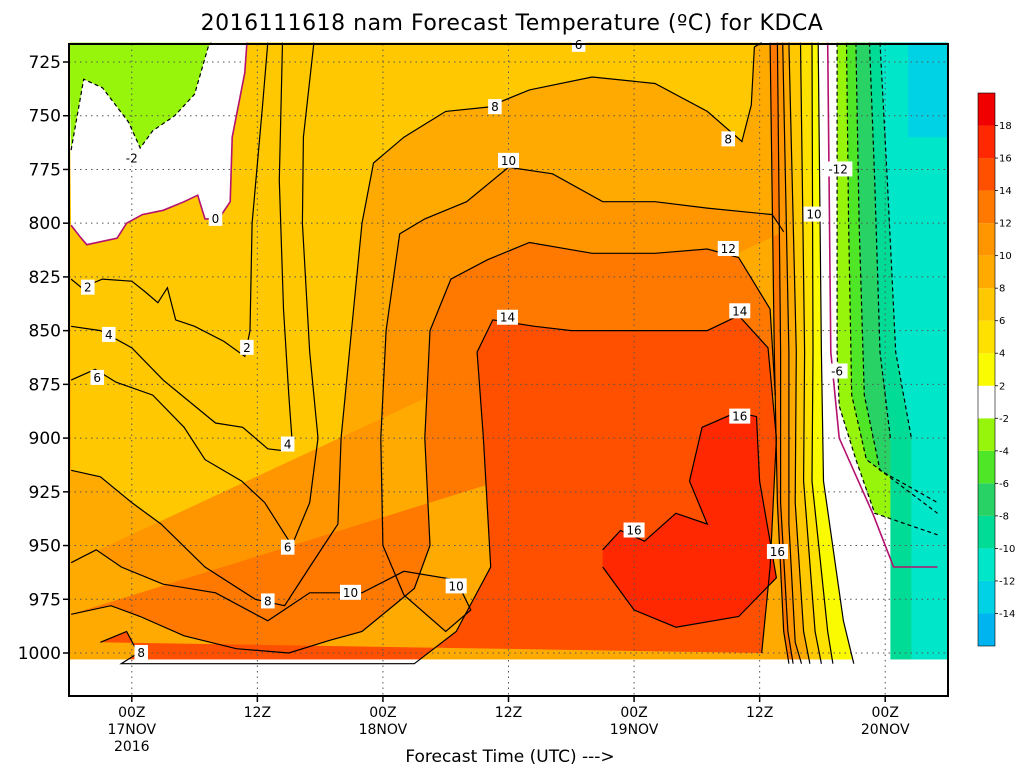 The width and height of the screenshot is (1024, 768). I want to click on contour-label-text: 10, so click(508, 161).